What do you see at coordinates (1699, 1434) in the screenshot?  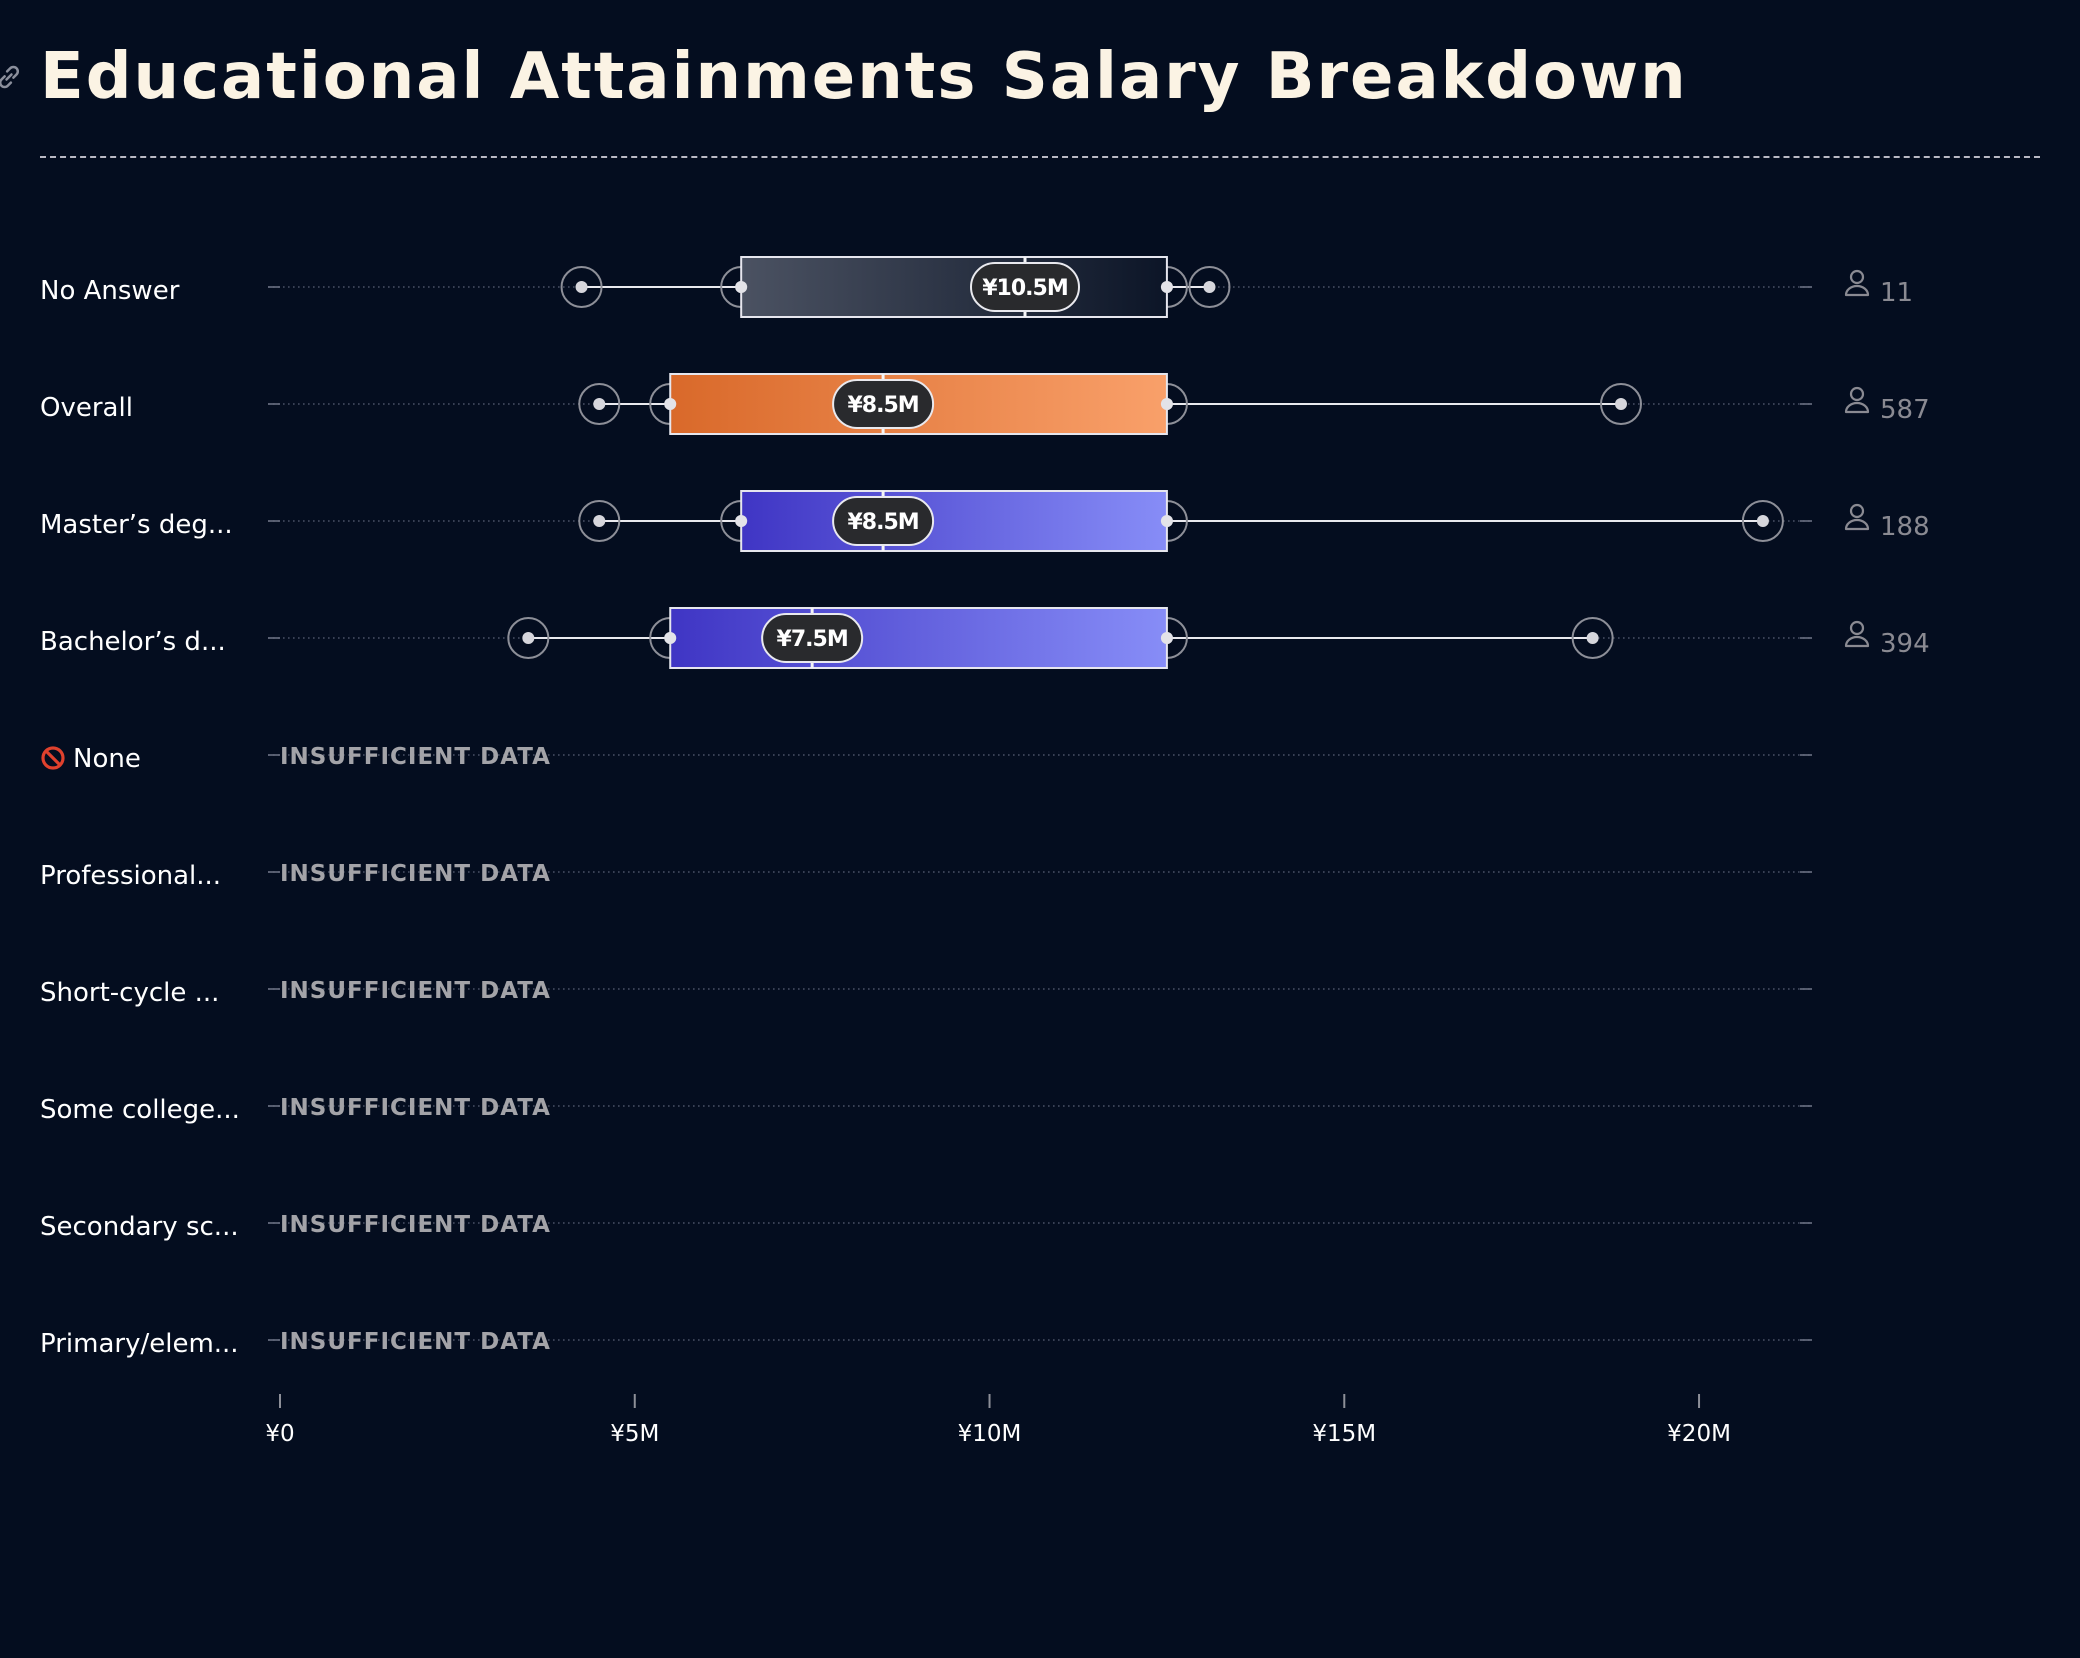 I see `x-tick-label: ¥20M` at bounding box center [1699, 1434].